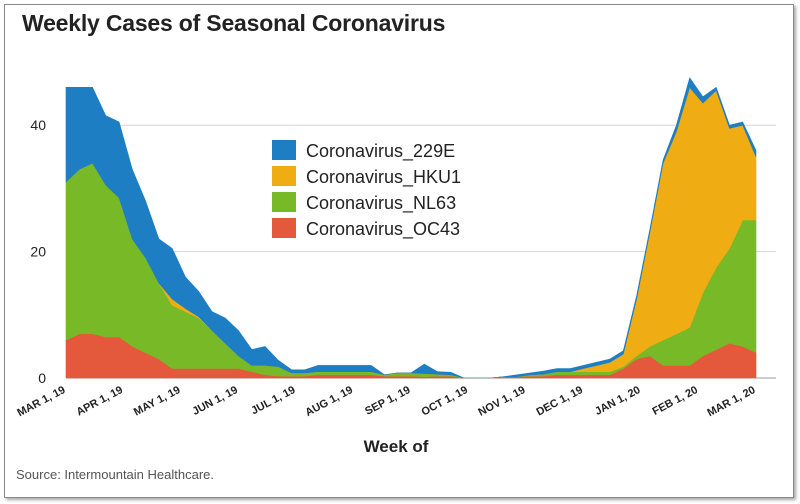  I want to click on chart-title: Weekly Cases of Seasonal Coronavirus, so click(234, 23).